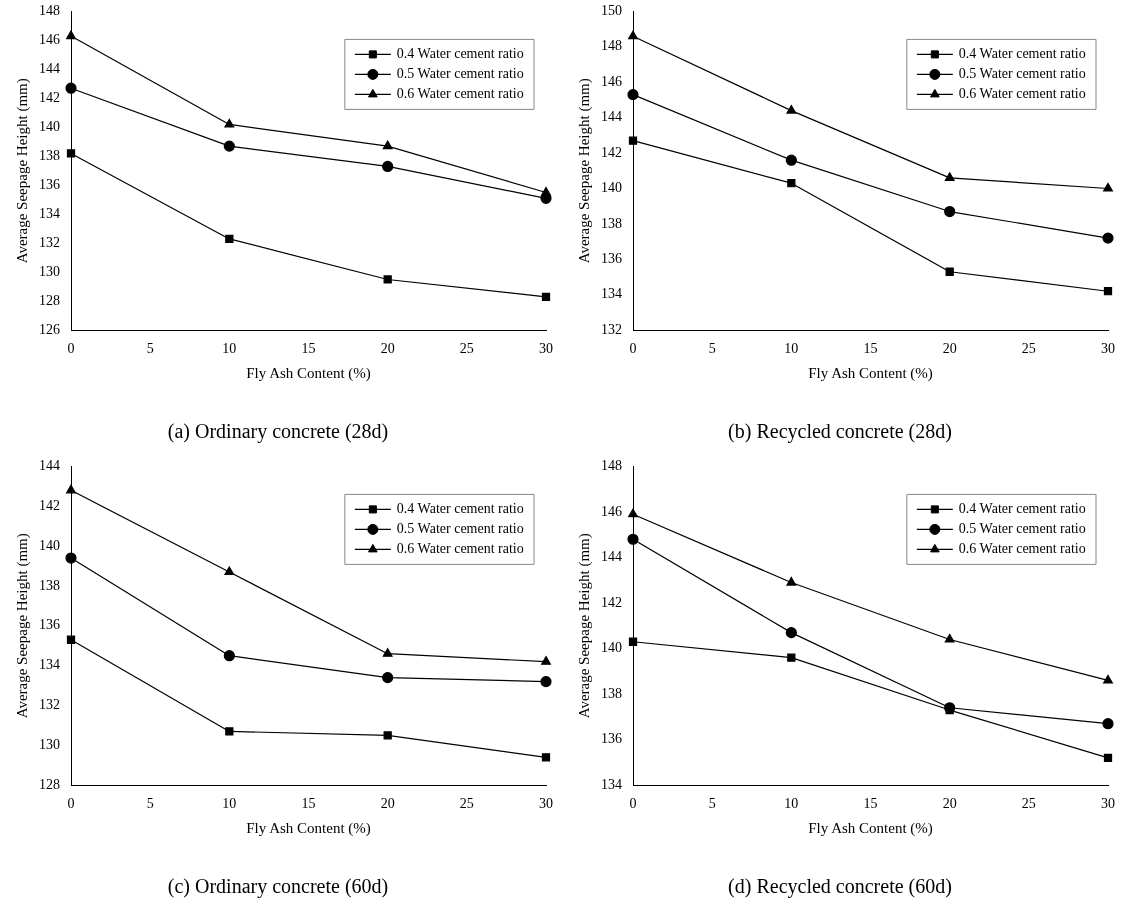  What do you see at coordinates (633, 349) in the screenshot?
I see `x-tick-label: 0` at bounding box center [633, 349].